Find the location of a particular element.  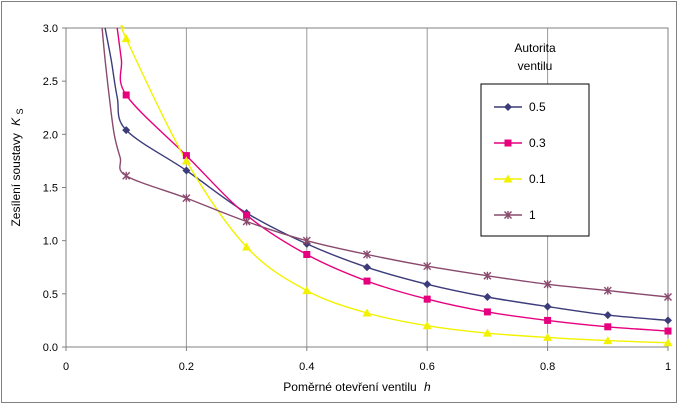

x-tick-label: 0.4 is located at coordinates (306, 367).